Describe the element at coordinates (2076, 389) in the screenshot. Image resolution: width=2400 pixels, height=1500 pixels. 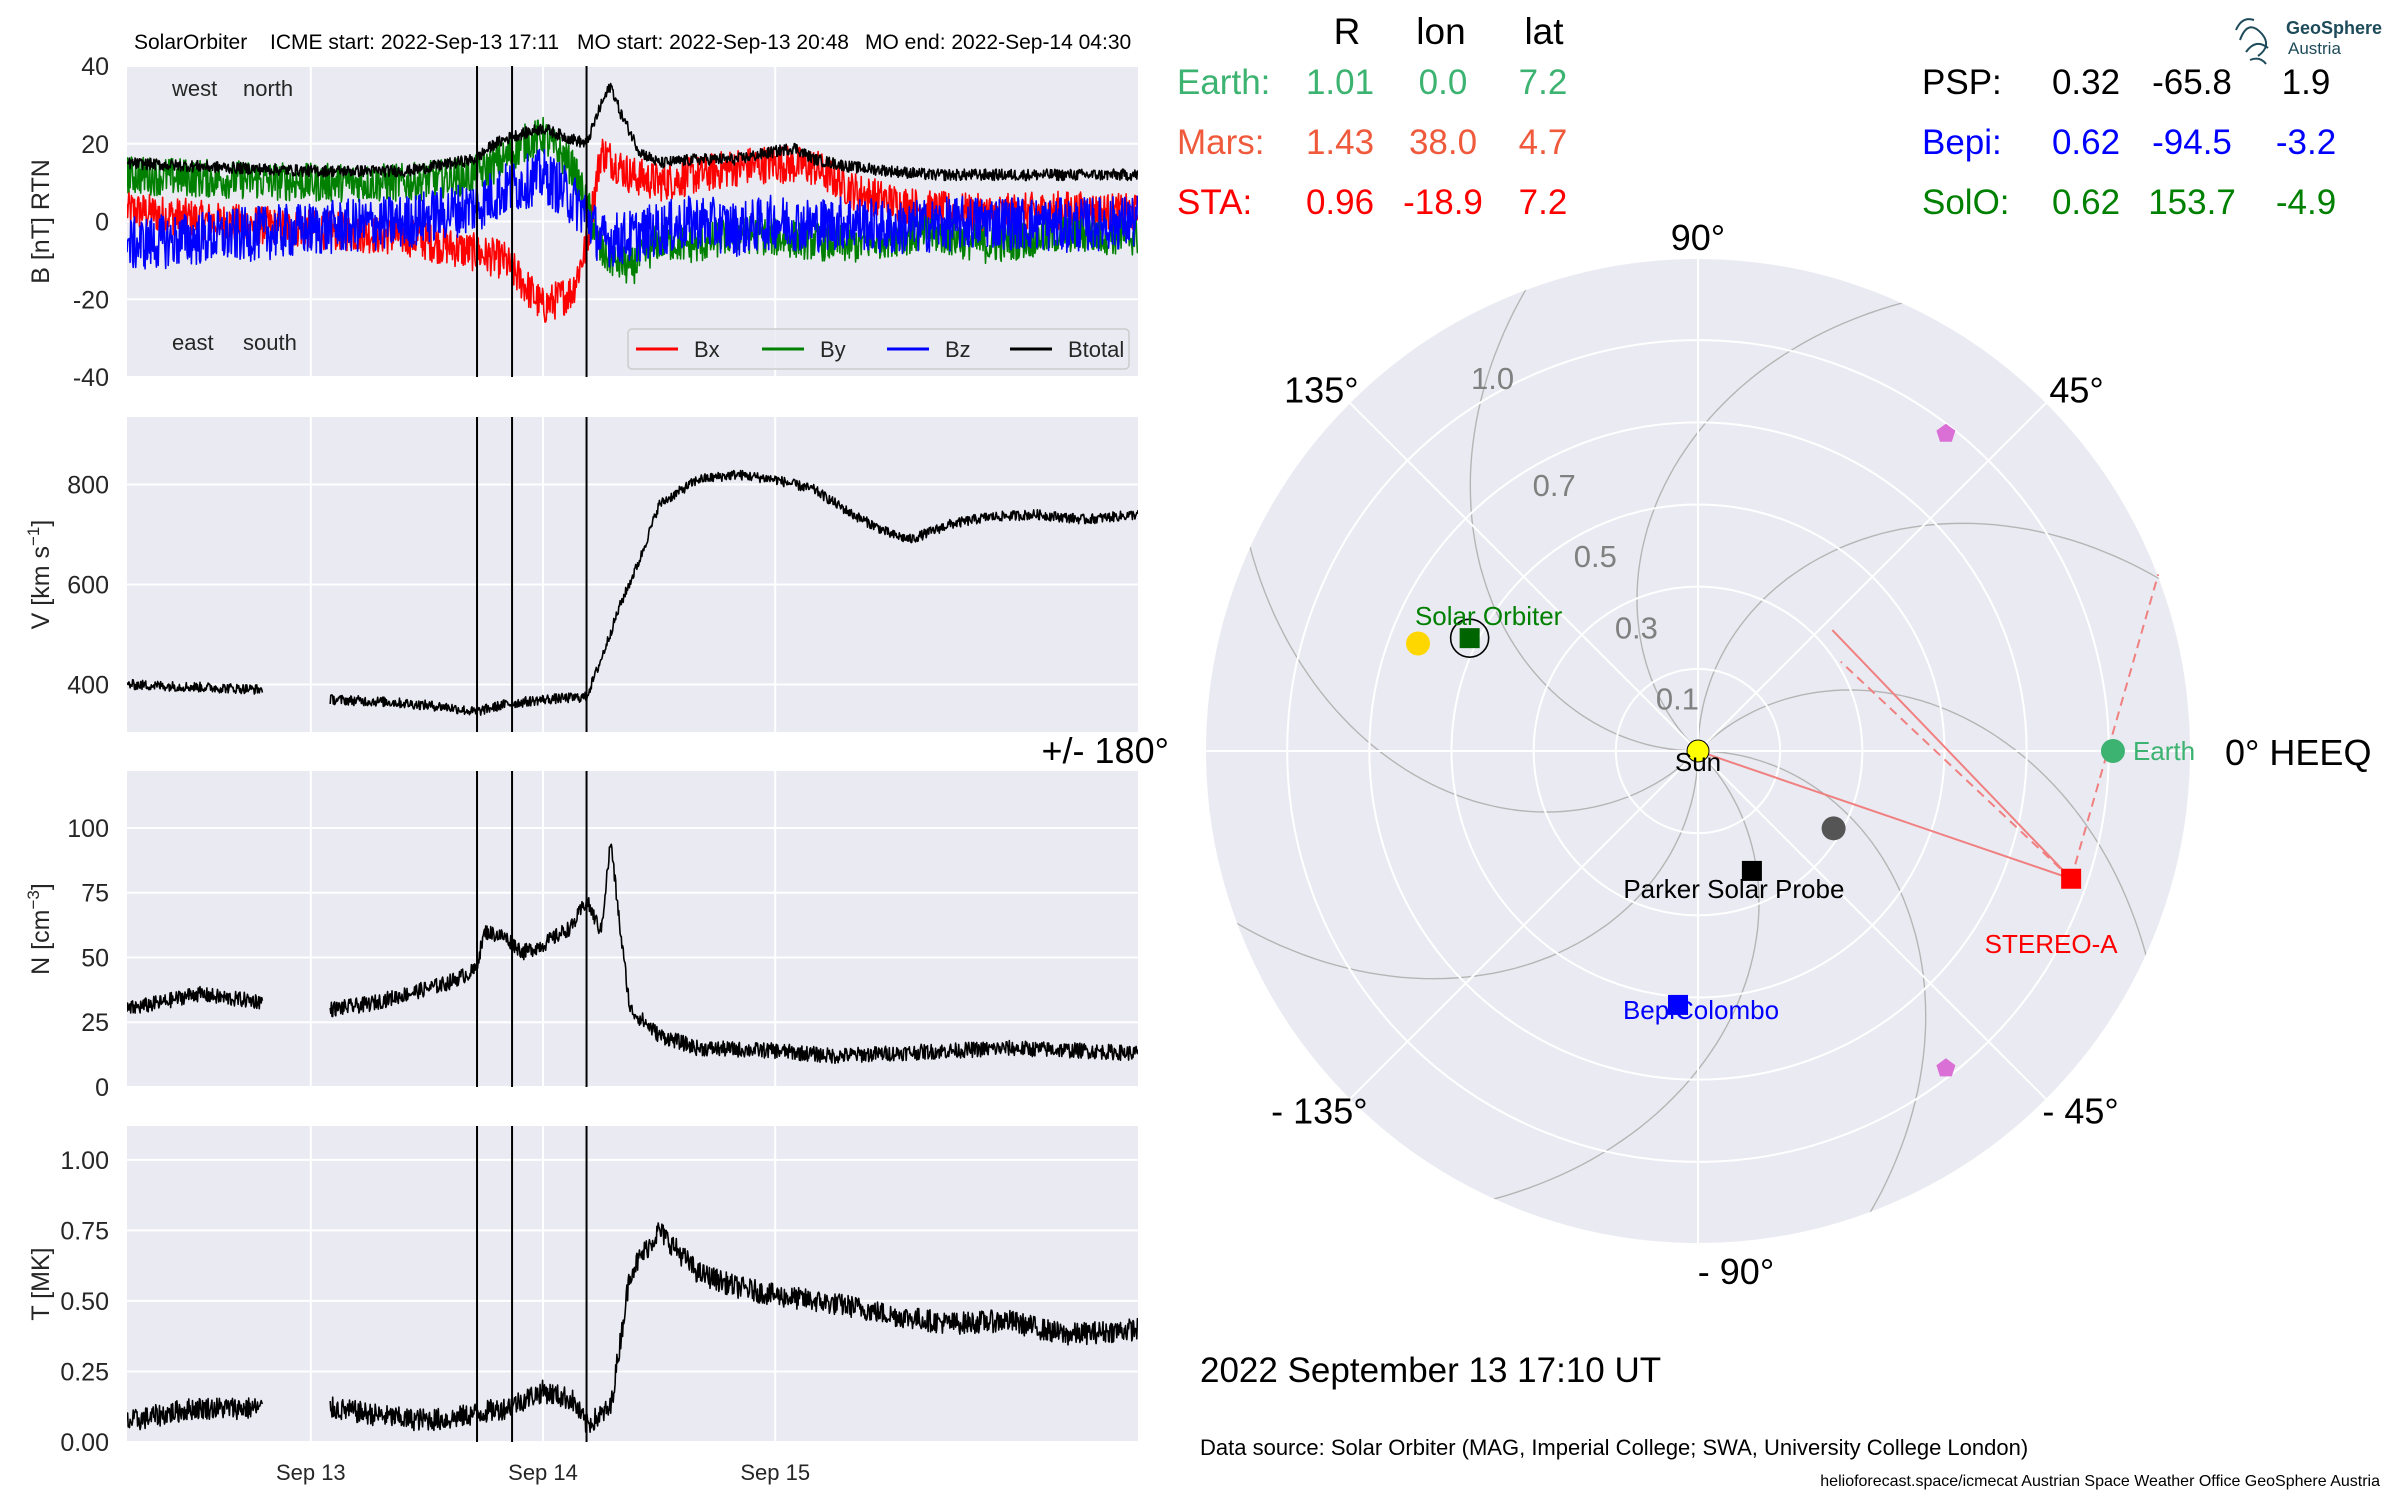
I see `angle-label: 45°` at that location.